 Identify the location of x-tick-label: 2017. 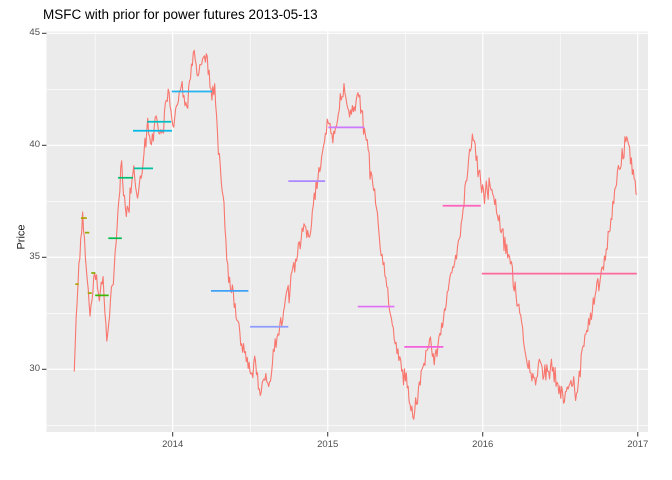
(638, 444).